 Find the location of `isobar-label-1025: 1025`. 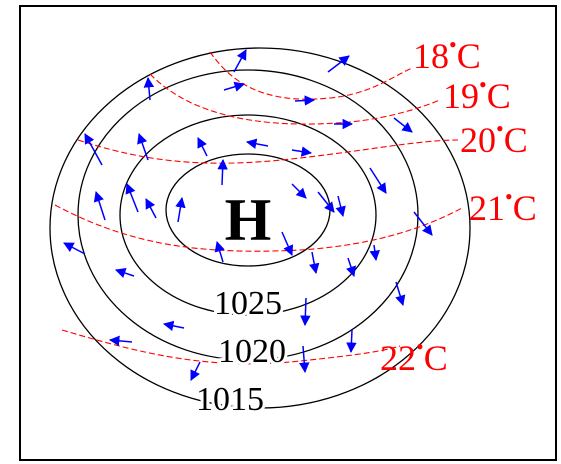

isobar-label-1025: 1025 is located at coordinates (248, 303).